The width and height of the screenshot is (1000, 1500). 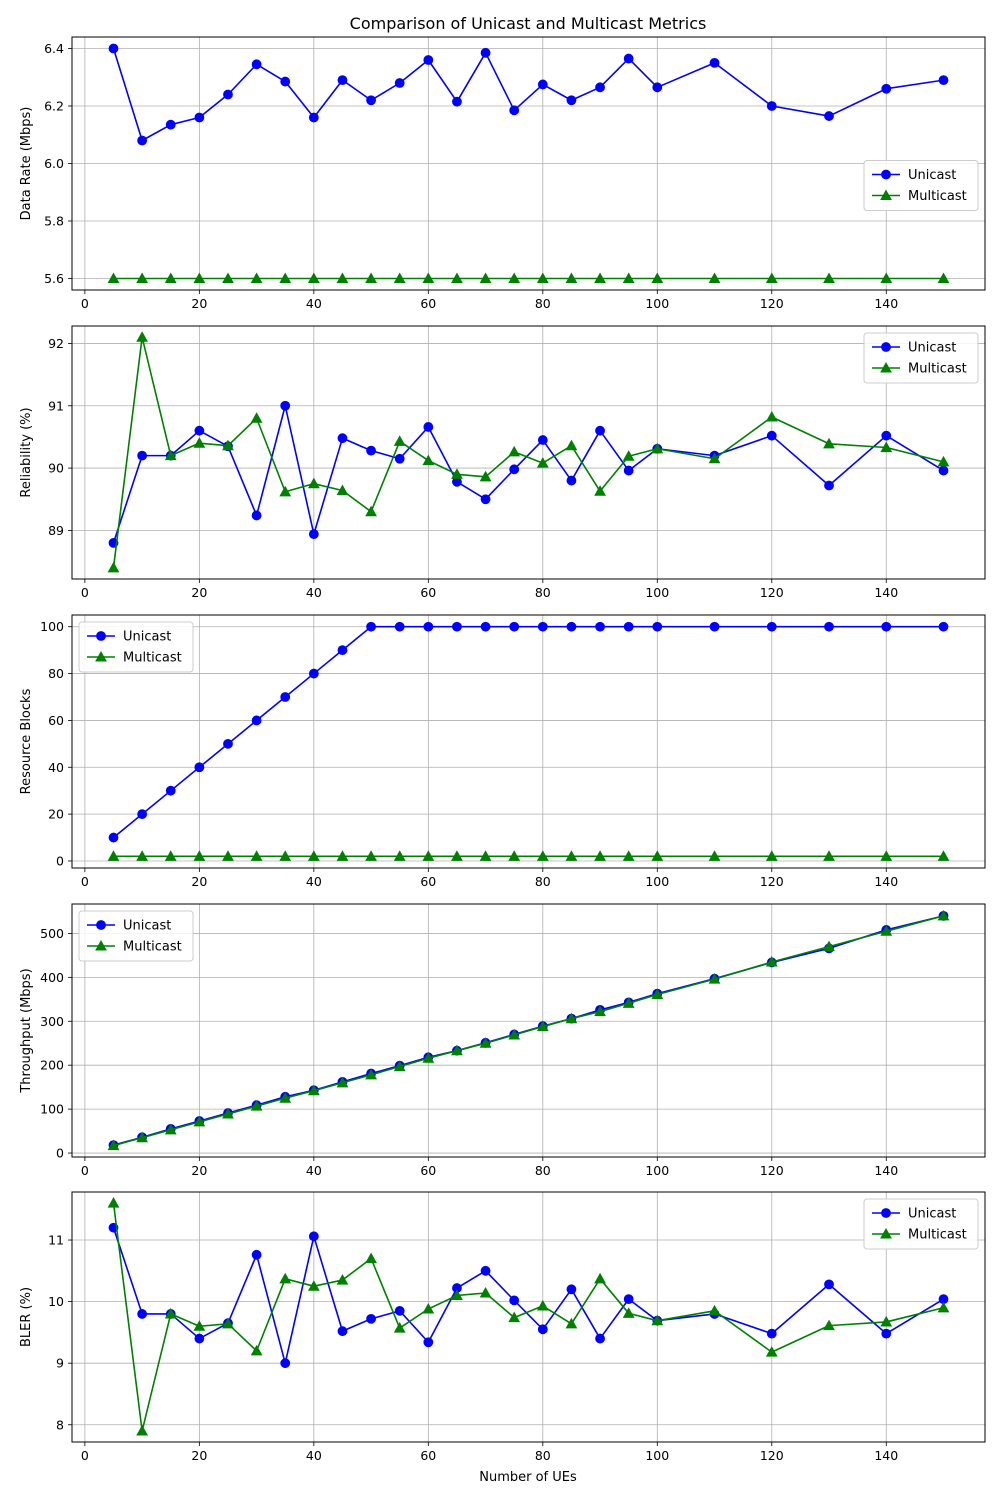 What do you see at coordinates (26, 164) in the screenshot?
I see `y-axis-label: Data Rate (Mbps)` at bounding box center [26, 164].